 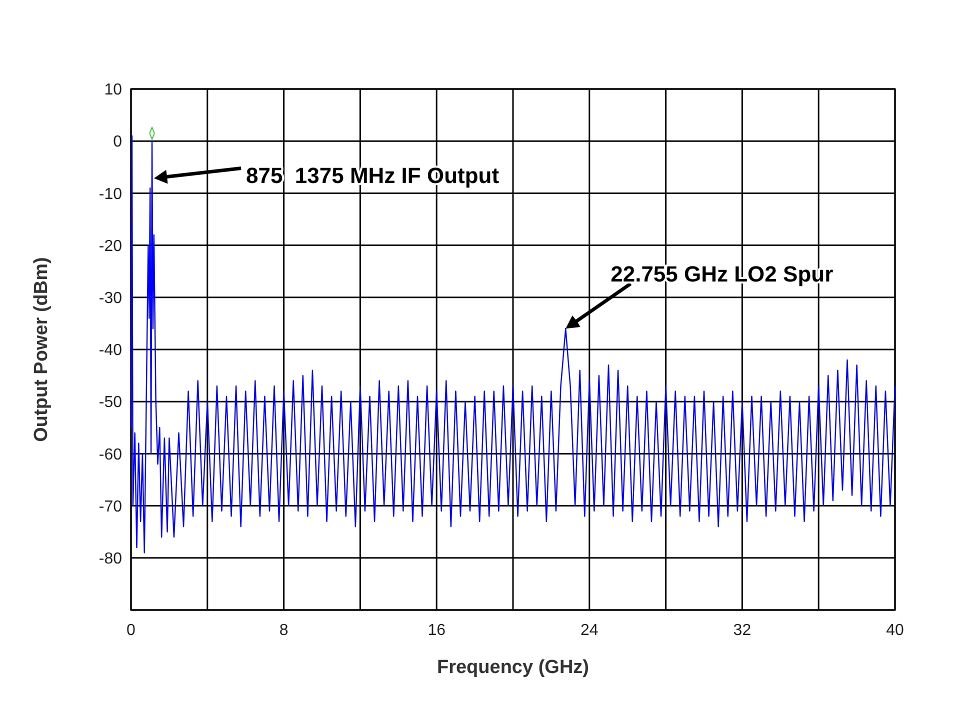 I want to click on x-tick-label: 40, so click(x=895, y=630).